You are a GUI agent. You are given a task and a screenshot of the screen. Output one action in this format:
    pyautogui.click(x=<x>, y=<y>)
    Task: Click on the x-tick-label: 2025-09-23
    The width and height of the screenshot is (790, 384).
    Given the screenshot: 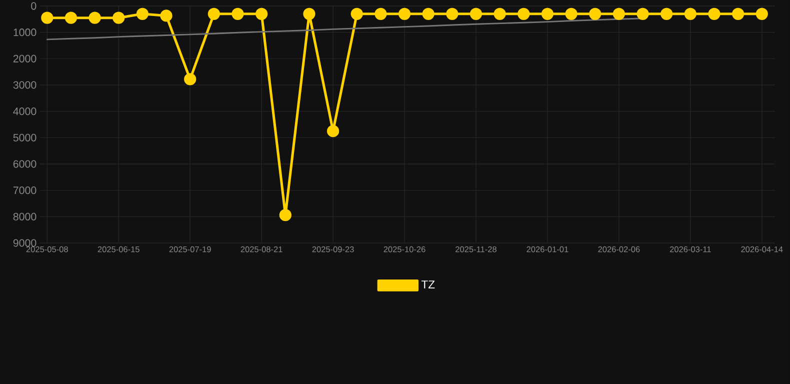 What is the action you would take?
    pyautogui.click(x=333, y=249)
    